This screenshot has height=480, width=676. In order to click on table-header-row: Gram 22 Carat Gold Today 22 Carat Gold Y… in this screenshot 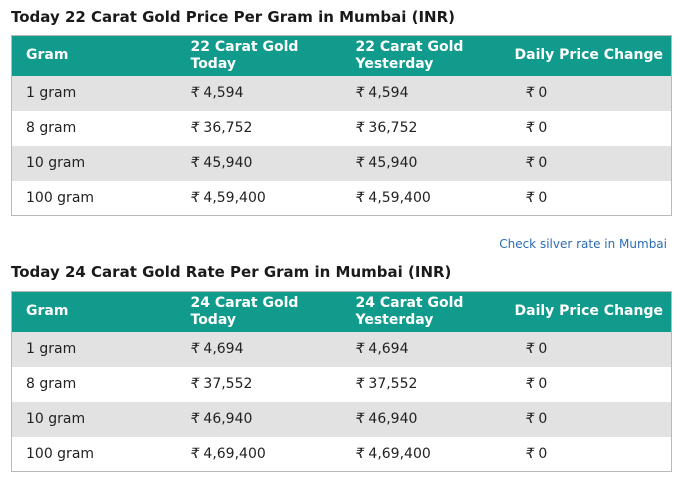, I will do `click(341, 55)`.